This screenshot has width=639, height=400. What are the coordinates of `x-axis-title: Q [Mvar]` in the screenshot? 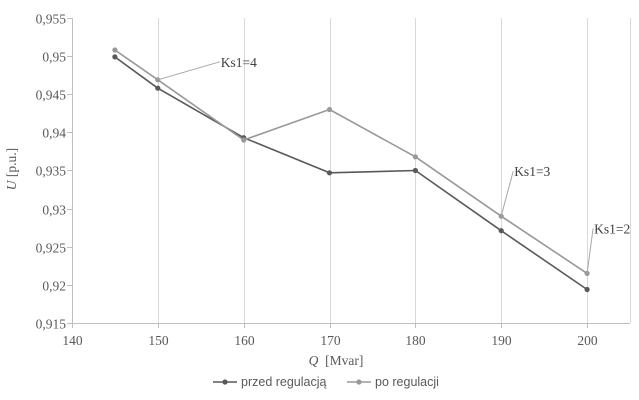 It's located at (336, 360).